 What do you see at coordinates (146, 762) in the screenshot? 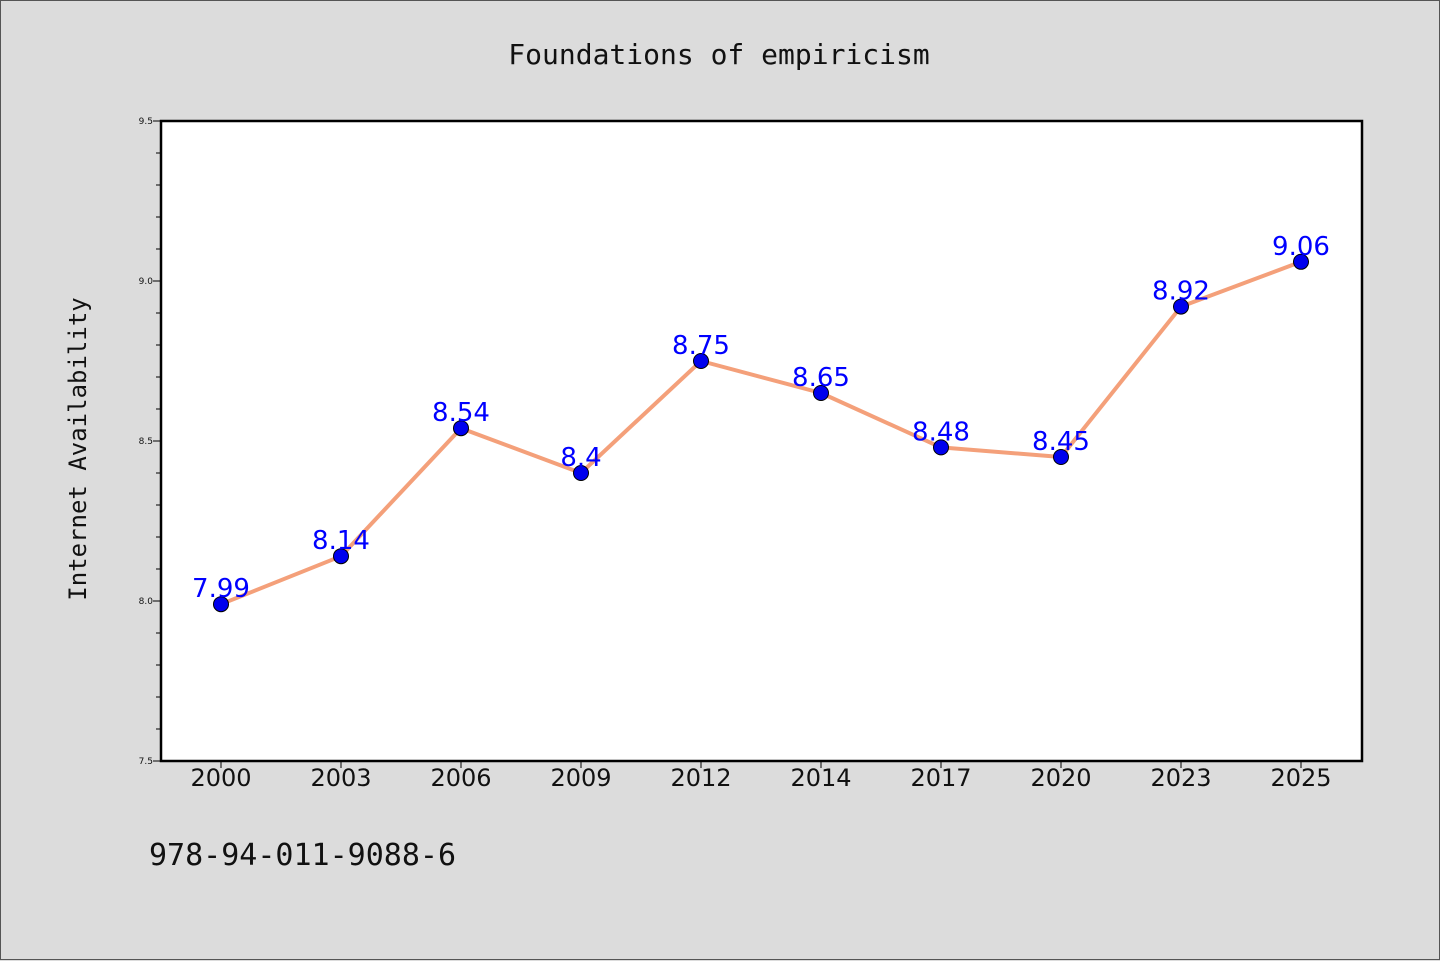
I see `y-tick-label: 7.5` at bounding box center [146, 762].